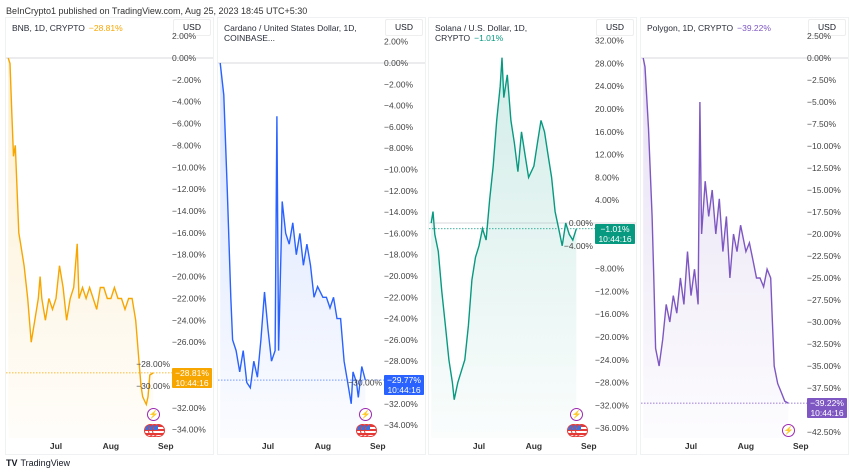 This screenshot has width=850, height=475. What do you see at coordinates (189, 320) in the screenshot?
I see `y-tick-label: −24.00%` at bounding box center [189, 320].